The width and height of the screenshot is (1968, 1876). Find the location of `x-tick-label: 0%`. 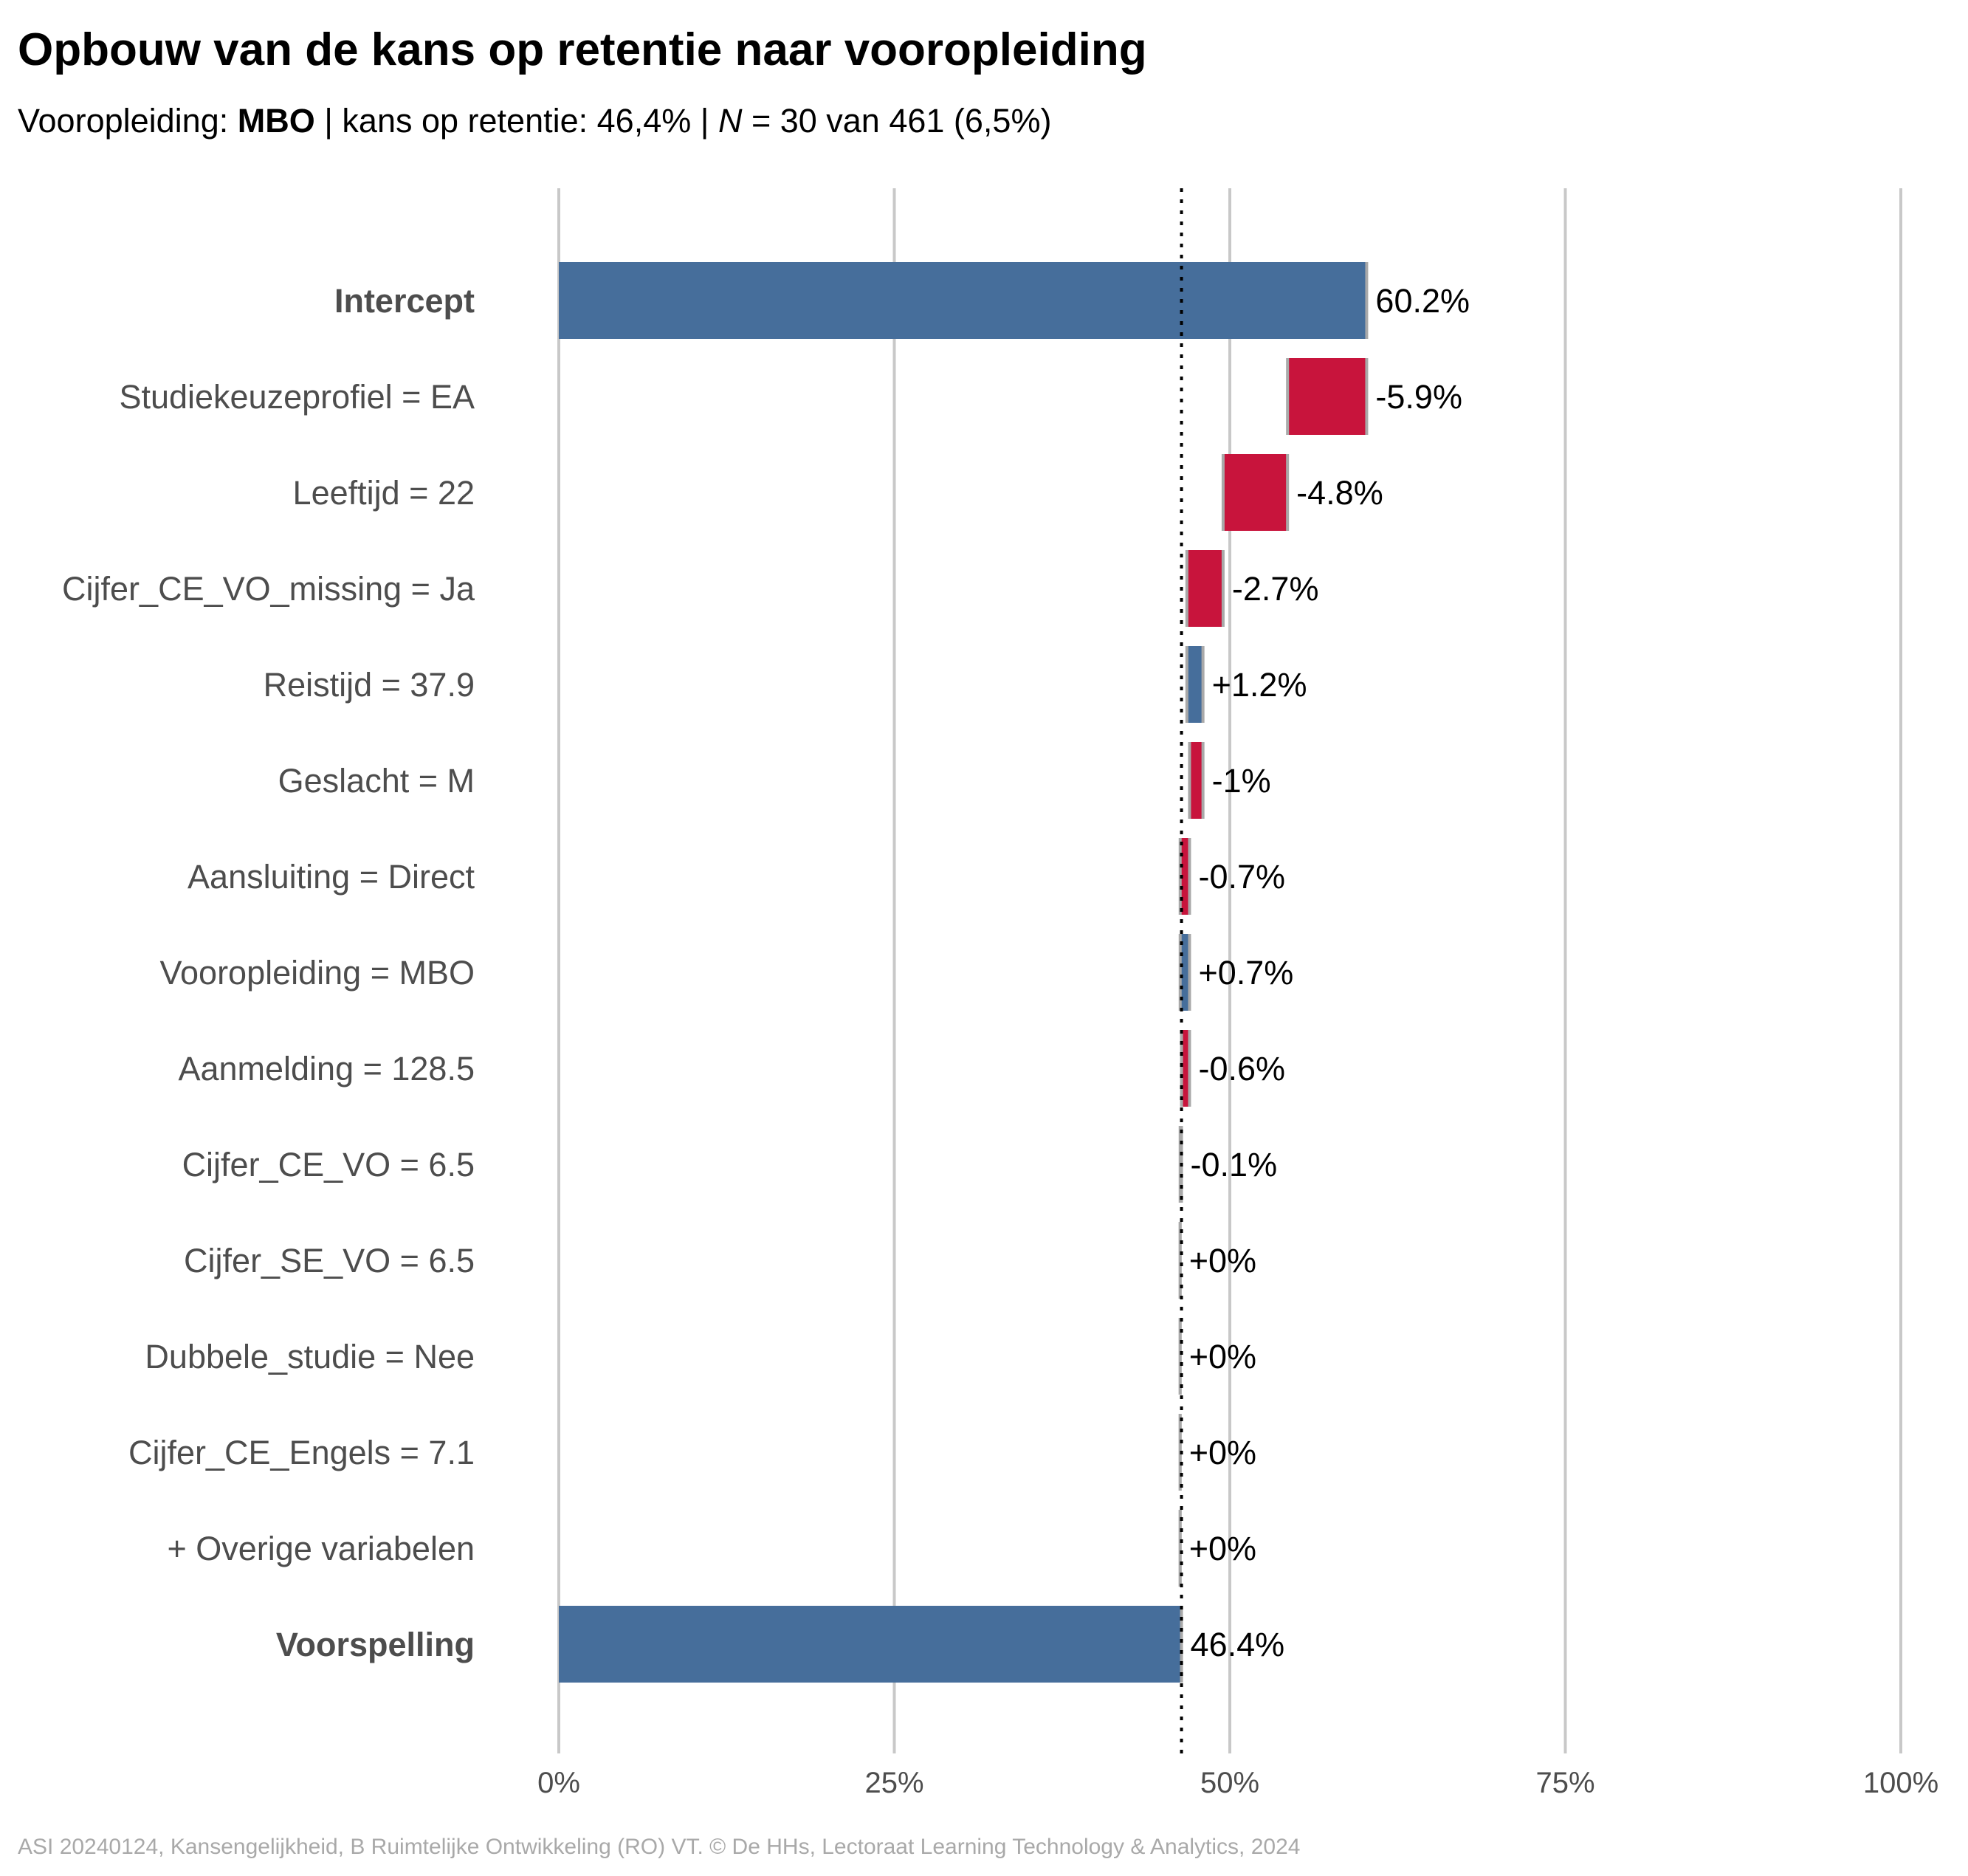

x-tick-label: 0% is located at coordinates (558, 1783).